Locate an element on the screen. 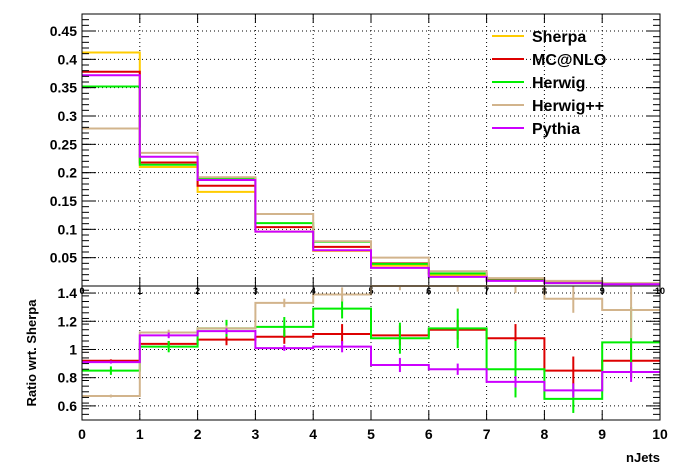 This screenshot has width=696, height=472. y-tick-label: 1.4 is located at coordinates (68, 293).